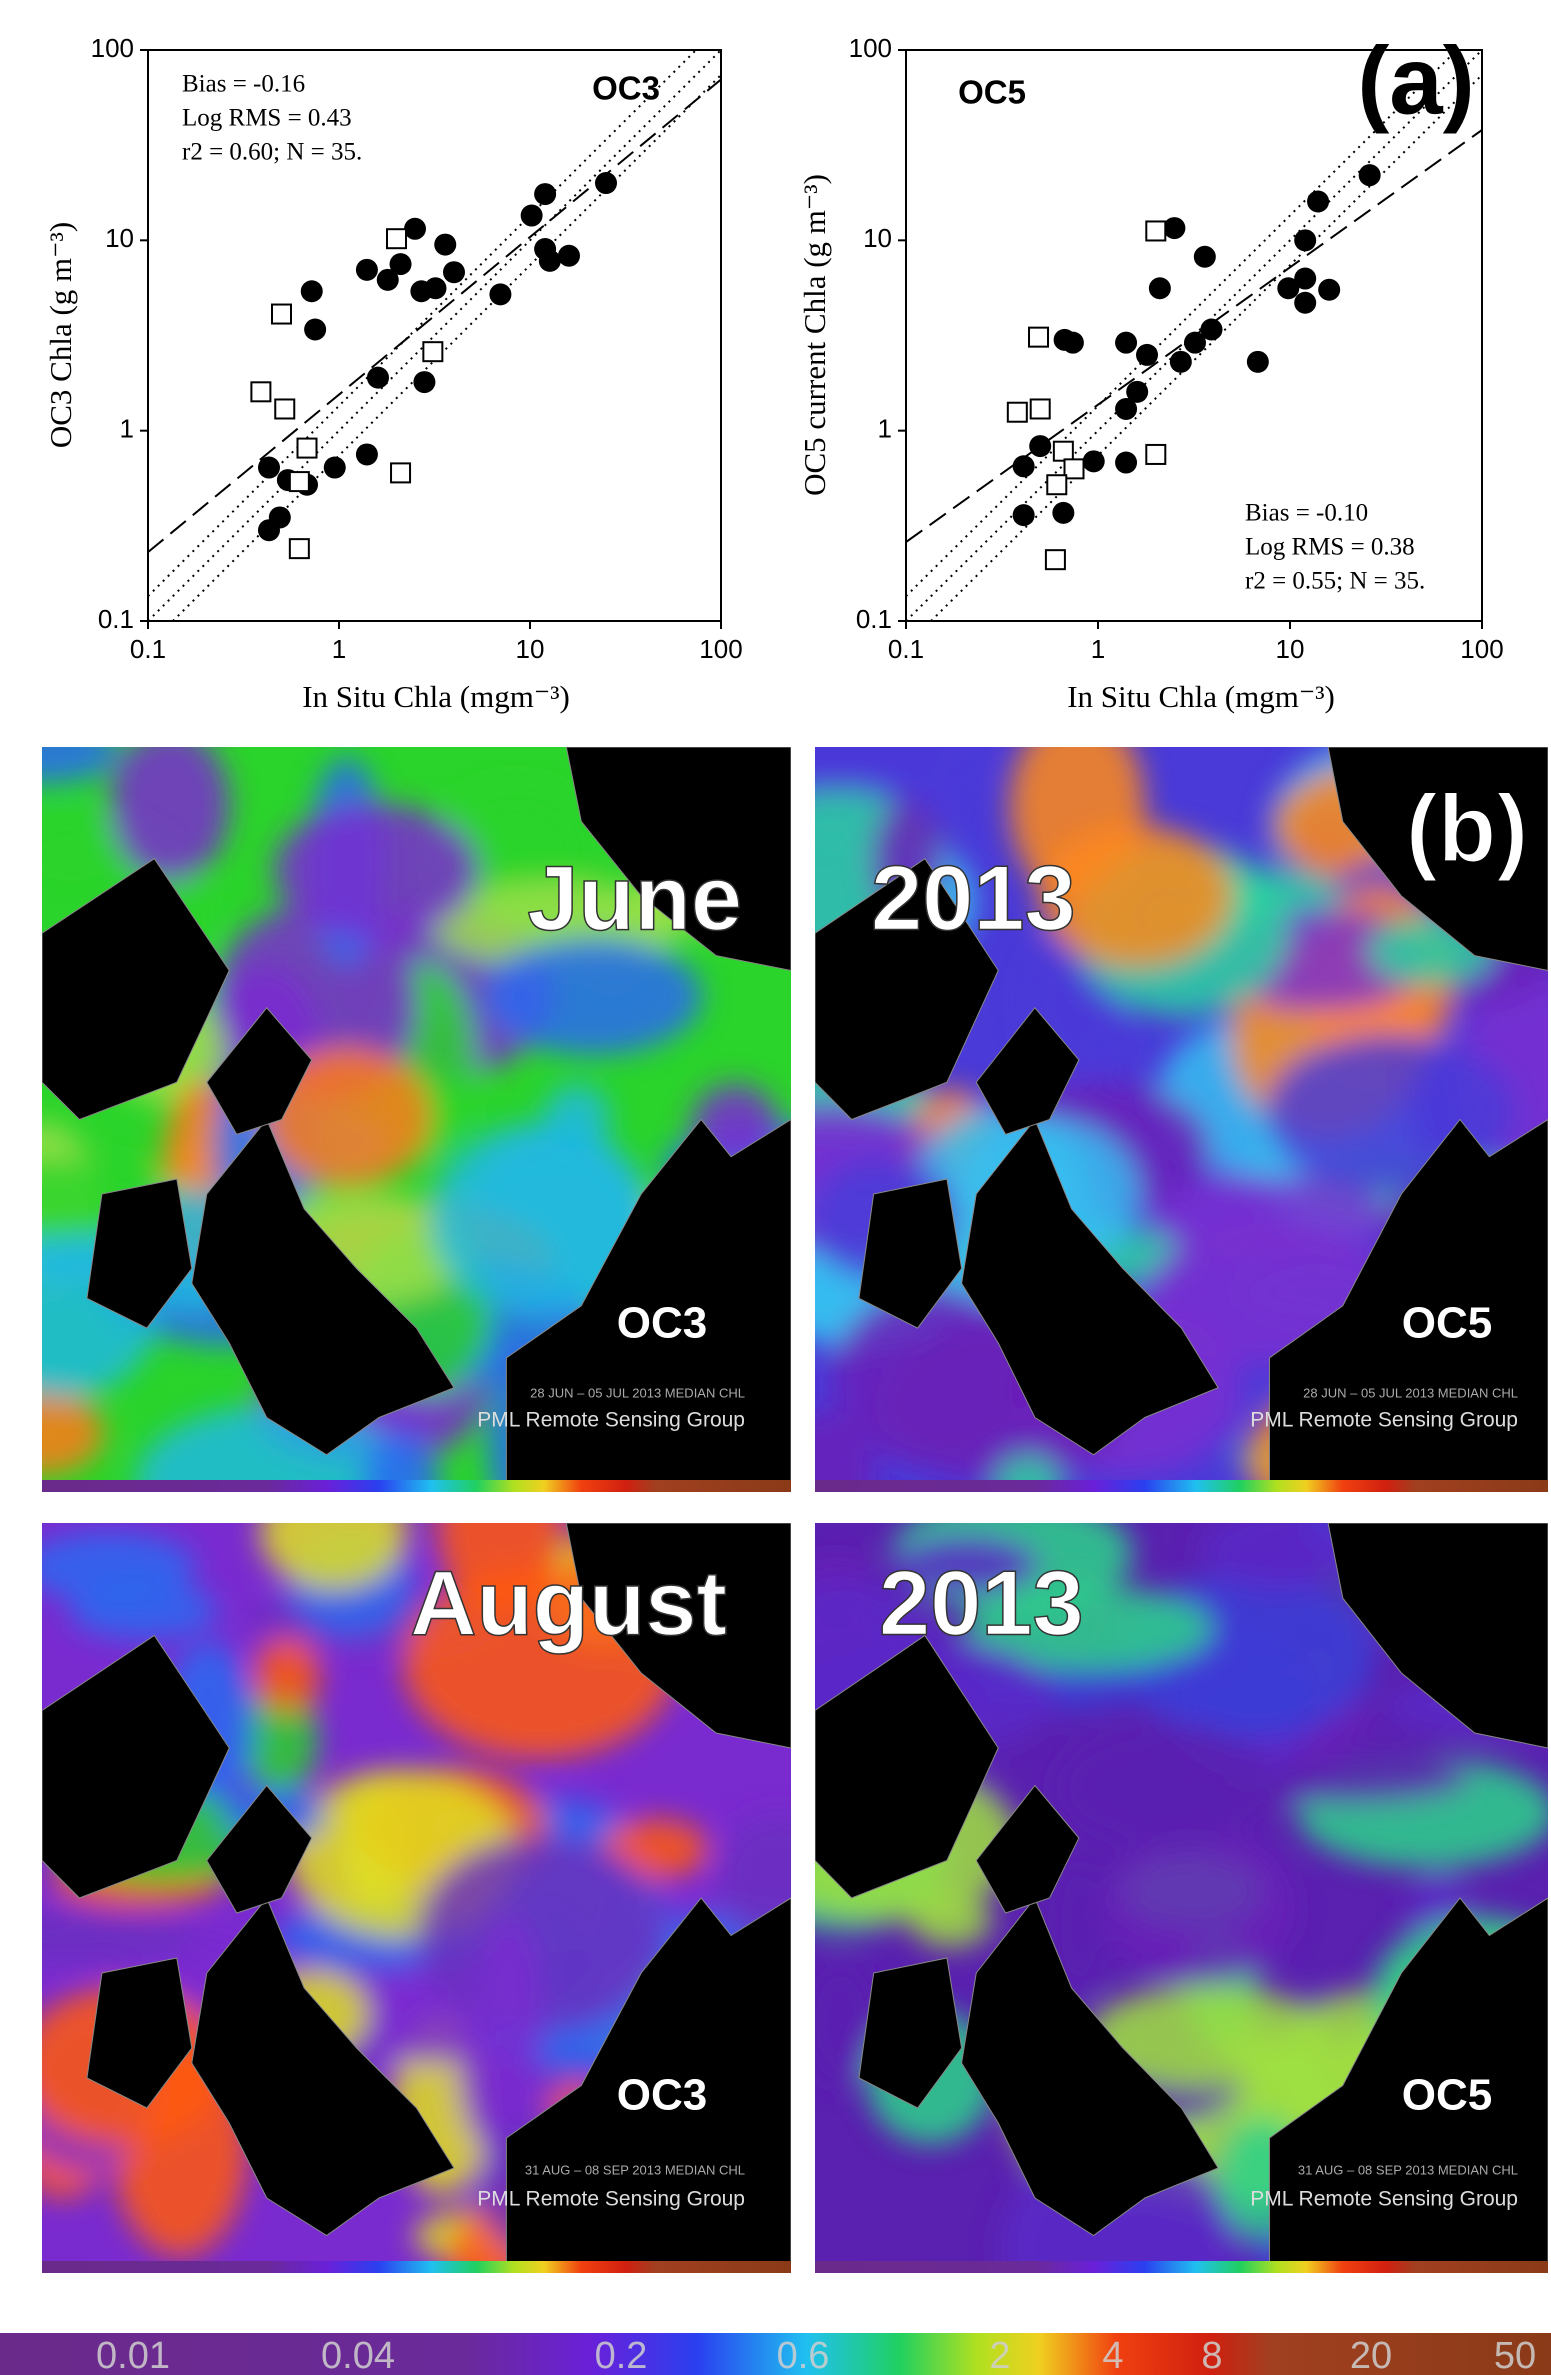 The width and height of the screenshot is (1551, 2375). Describe the element at coordinates (1330, 547) in the screenshot. I see `annotation: Log RMS = 0.38` at that location.